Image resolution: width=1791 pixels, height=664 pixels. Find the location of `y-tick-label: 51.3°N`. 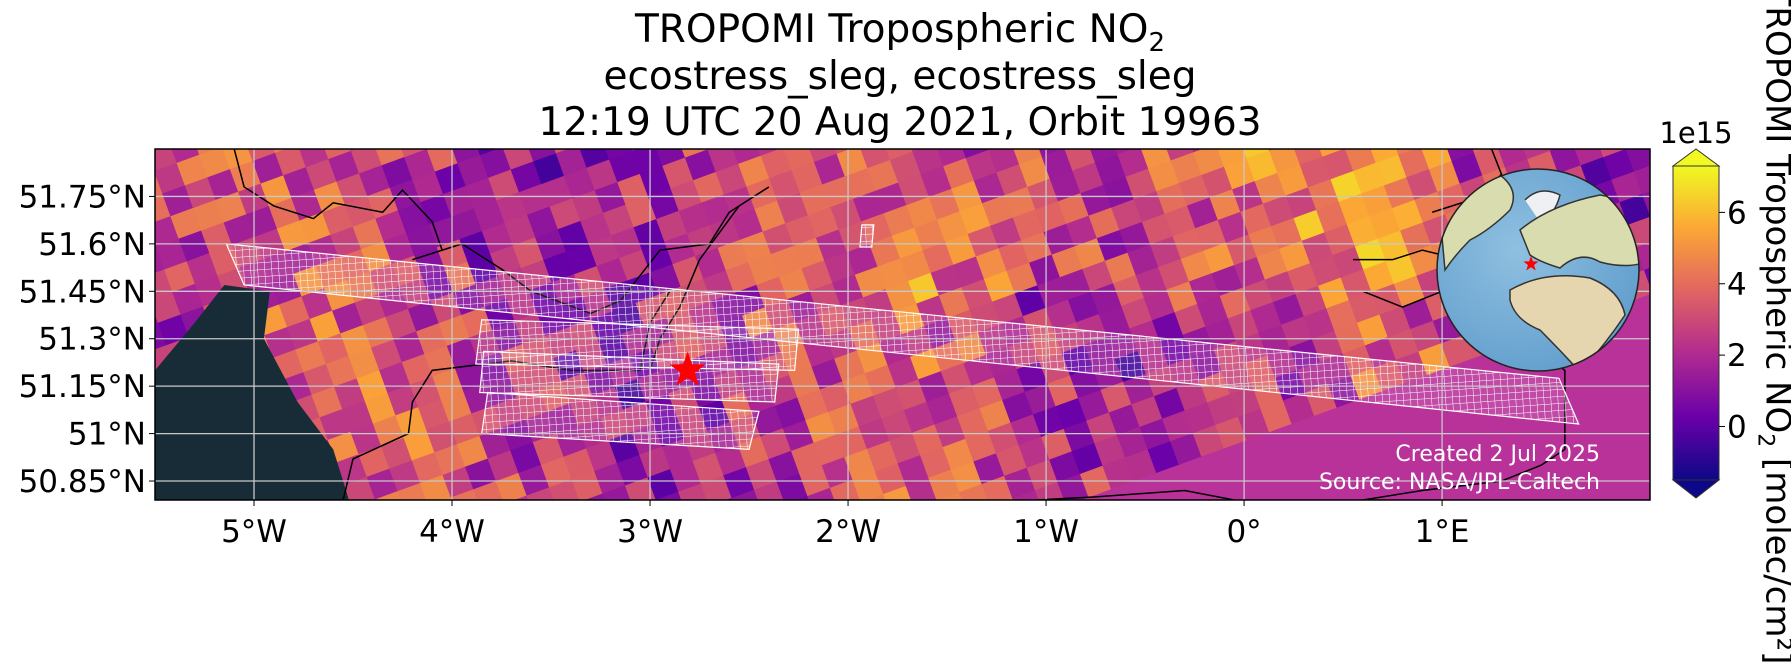

y-tick-label: 51.3°N is located at coordinates (92, 340).